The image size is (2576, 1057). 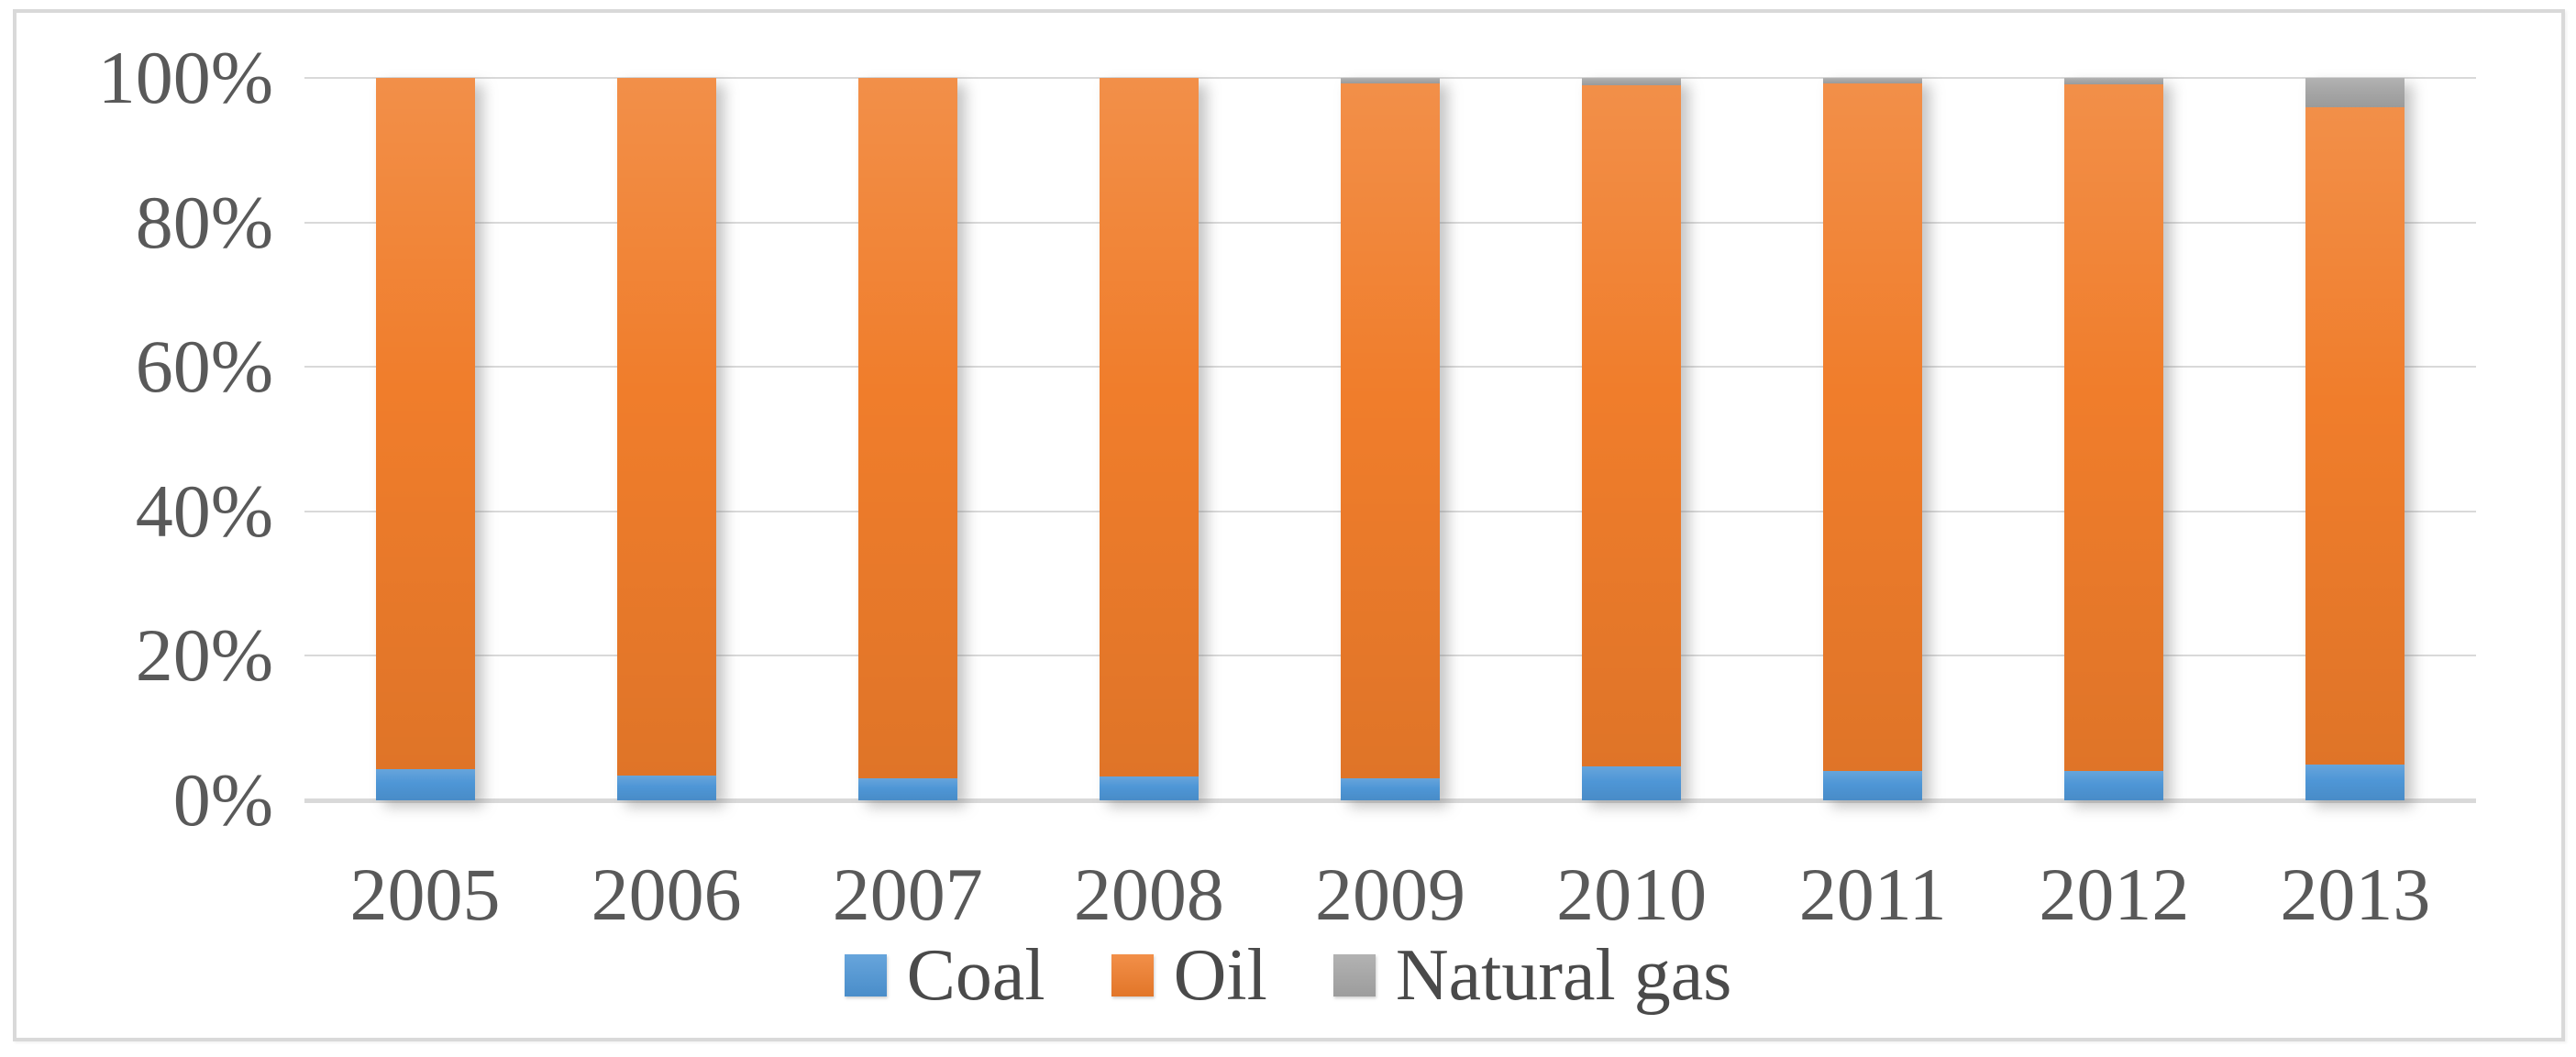 I want to click on bar-segment-oil-2007, so click(x=907, y=429).